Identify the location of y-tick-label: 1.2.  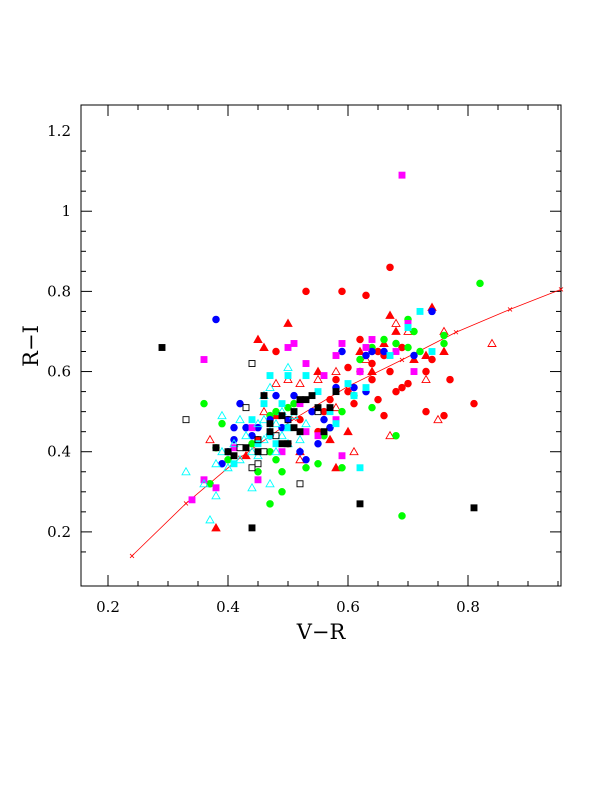
(59, 131).